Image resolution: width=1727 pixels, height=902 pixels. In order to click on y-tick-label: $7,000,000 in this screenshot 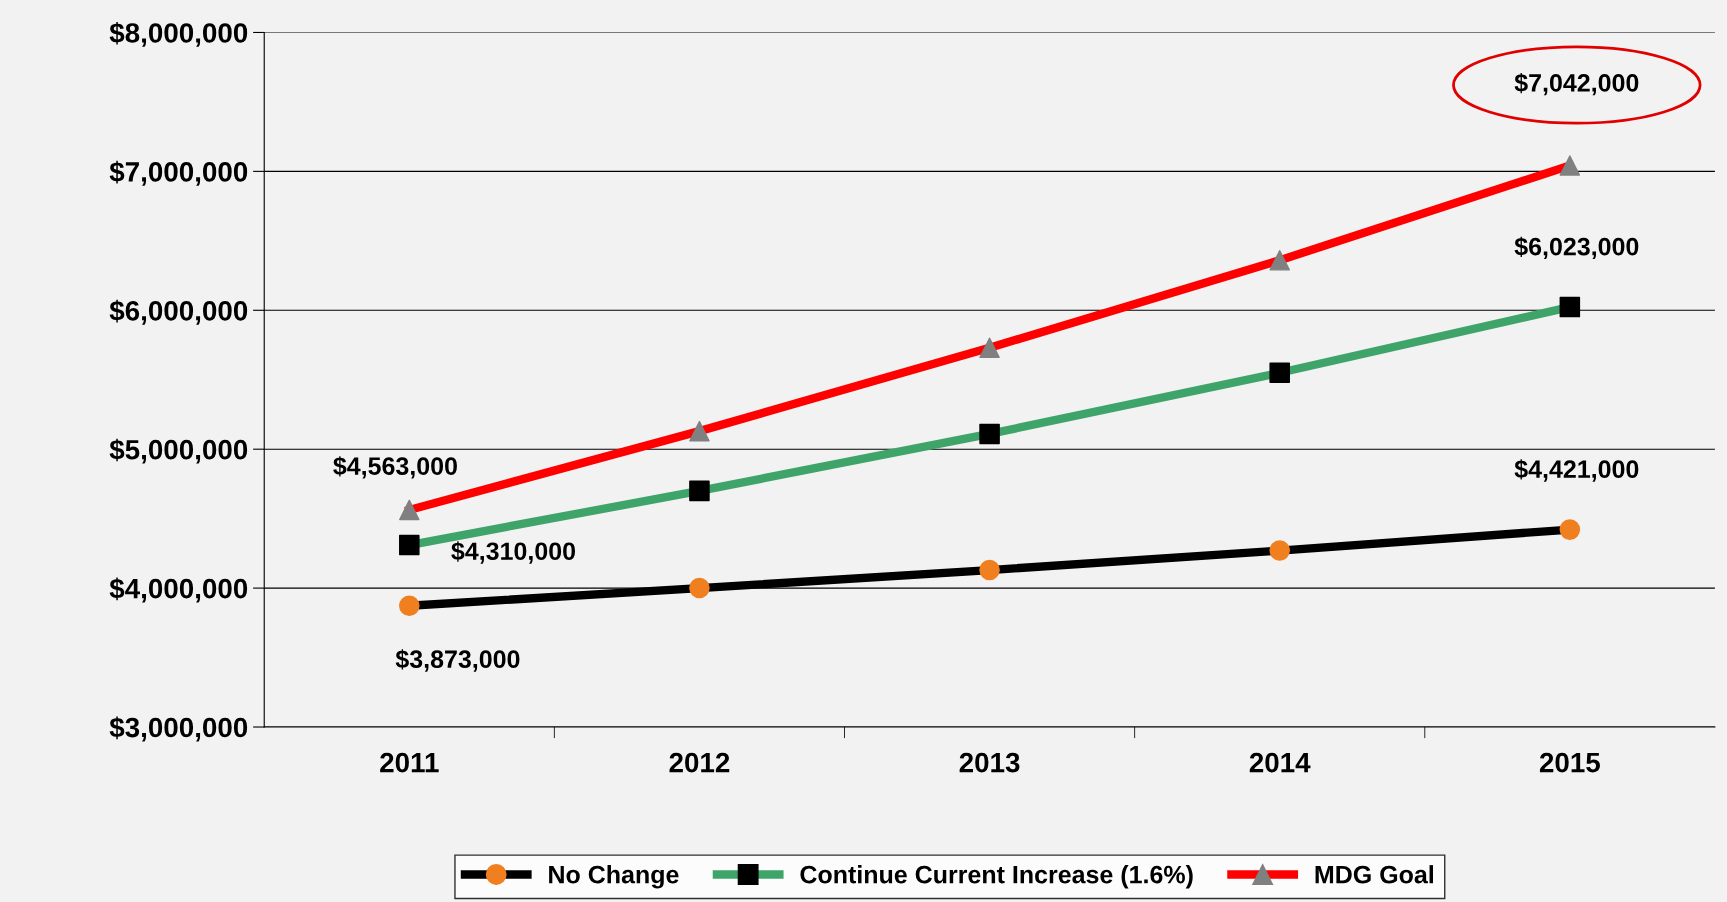, I will do `click(178, 173)`.